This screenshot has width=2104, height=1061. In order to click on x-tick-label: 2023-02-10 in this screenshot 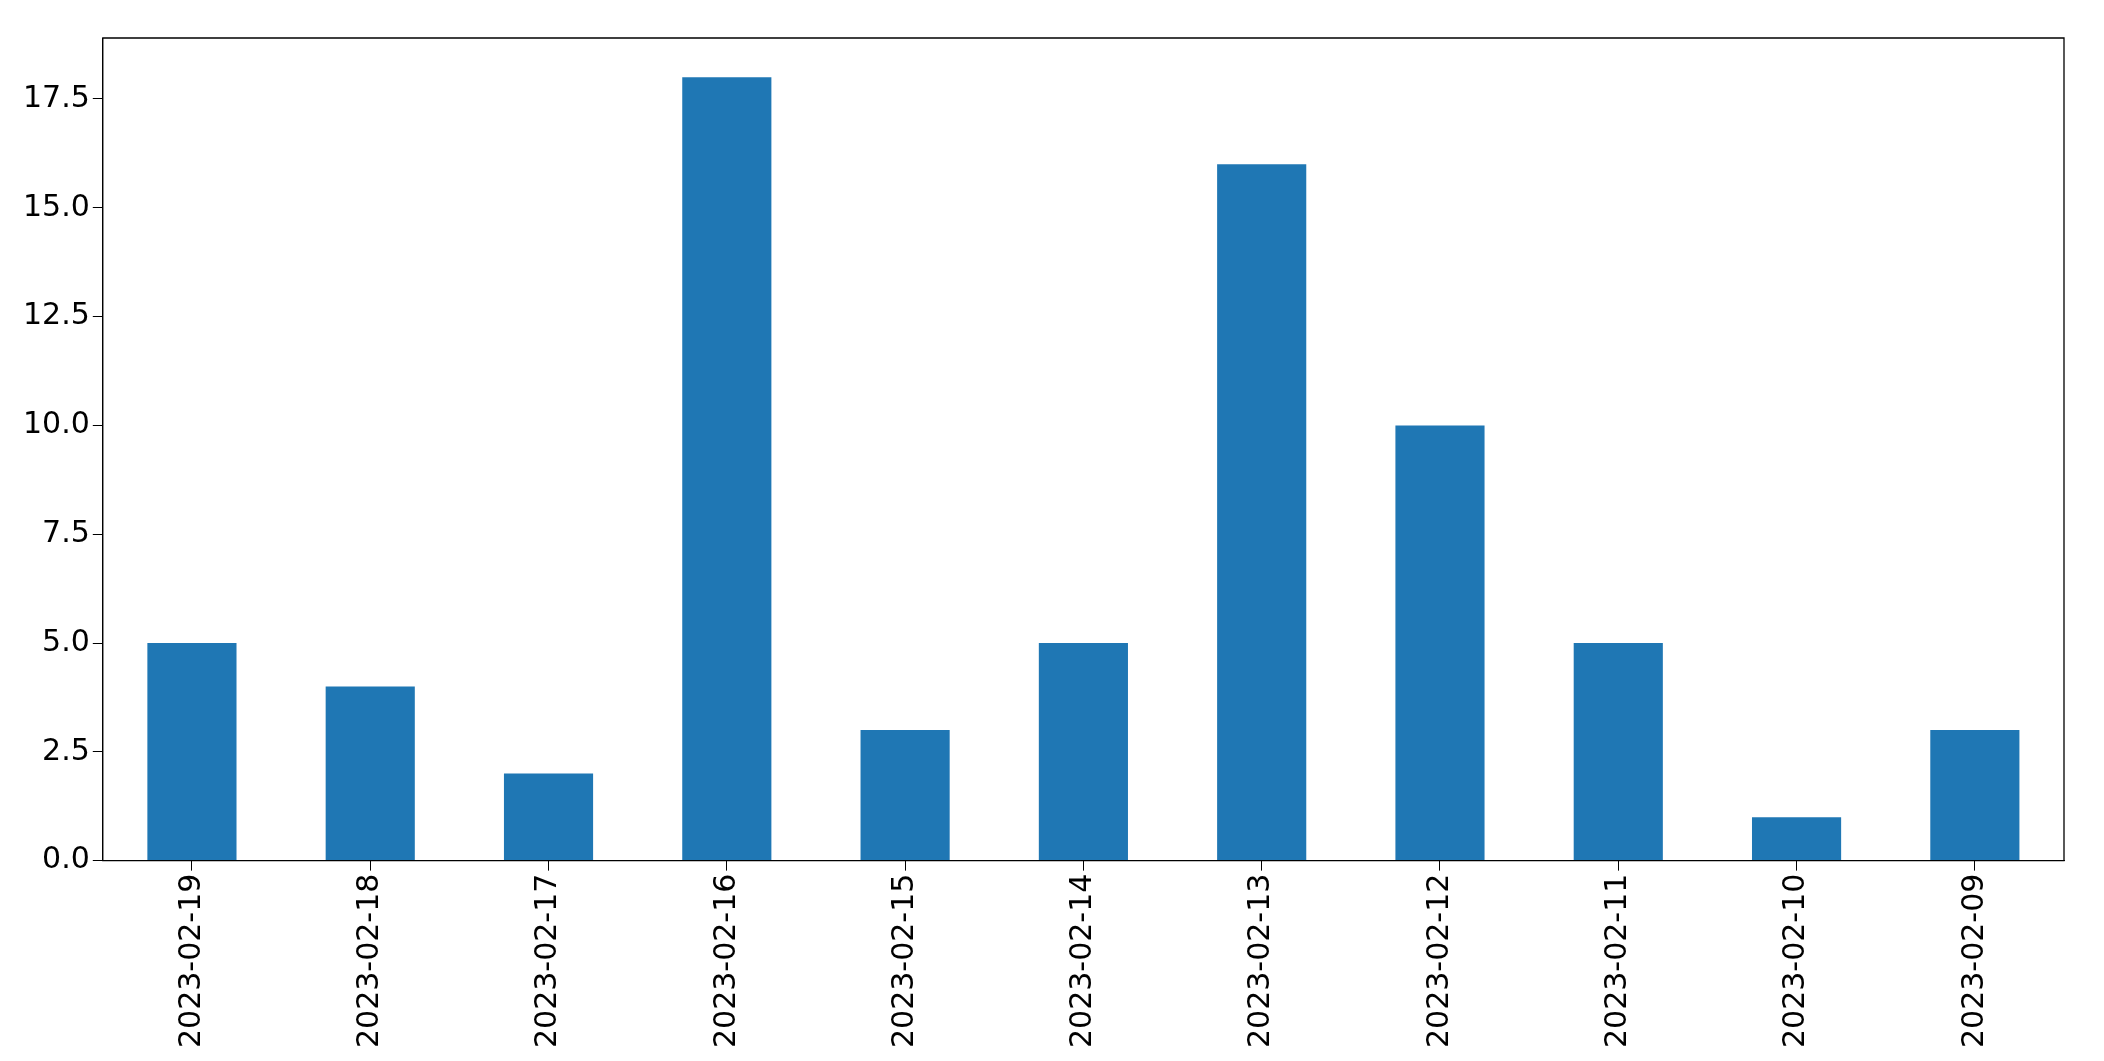, I will do `click(1794, 961)`.